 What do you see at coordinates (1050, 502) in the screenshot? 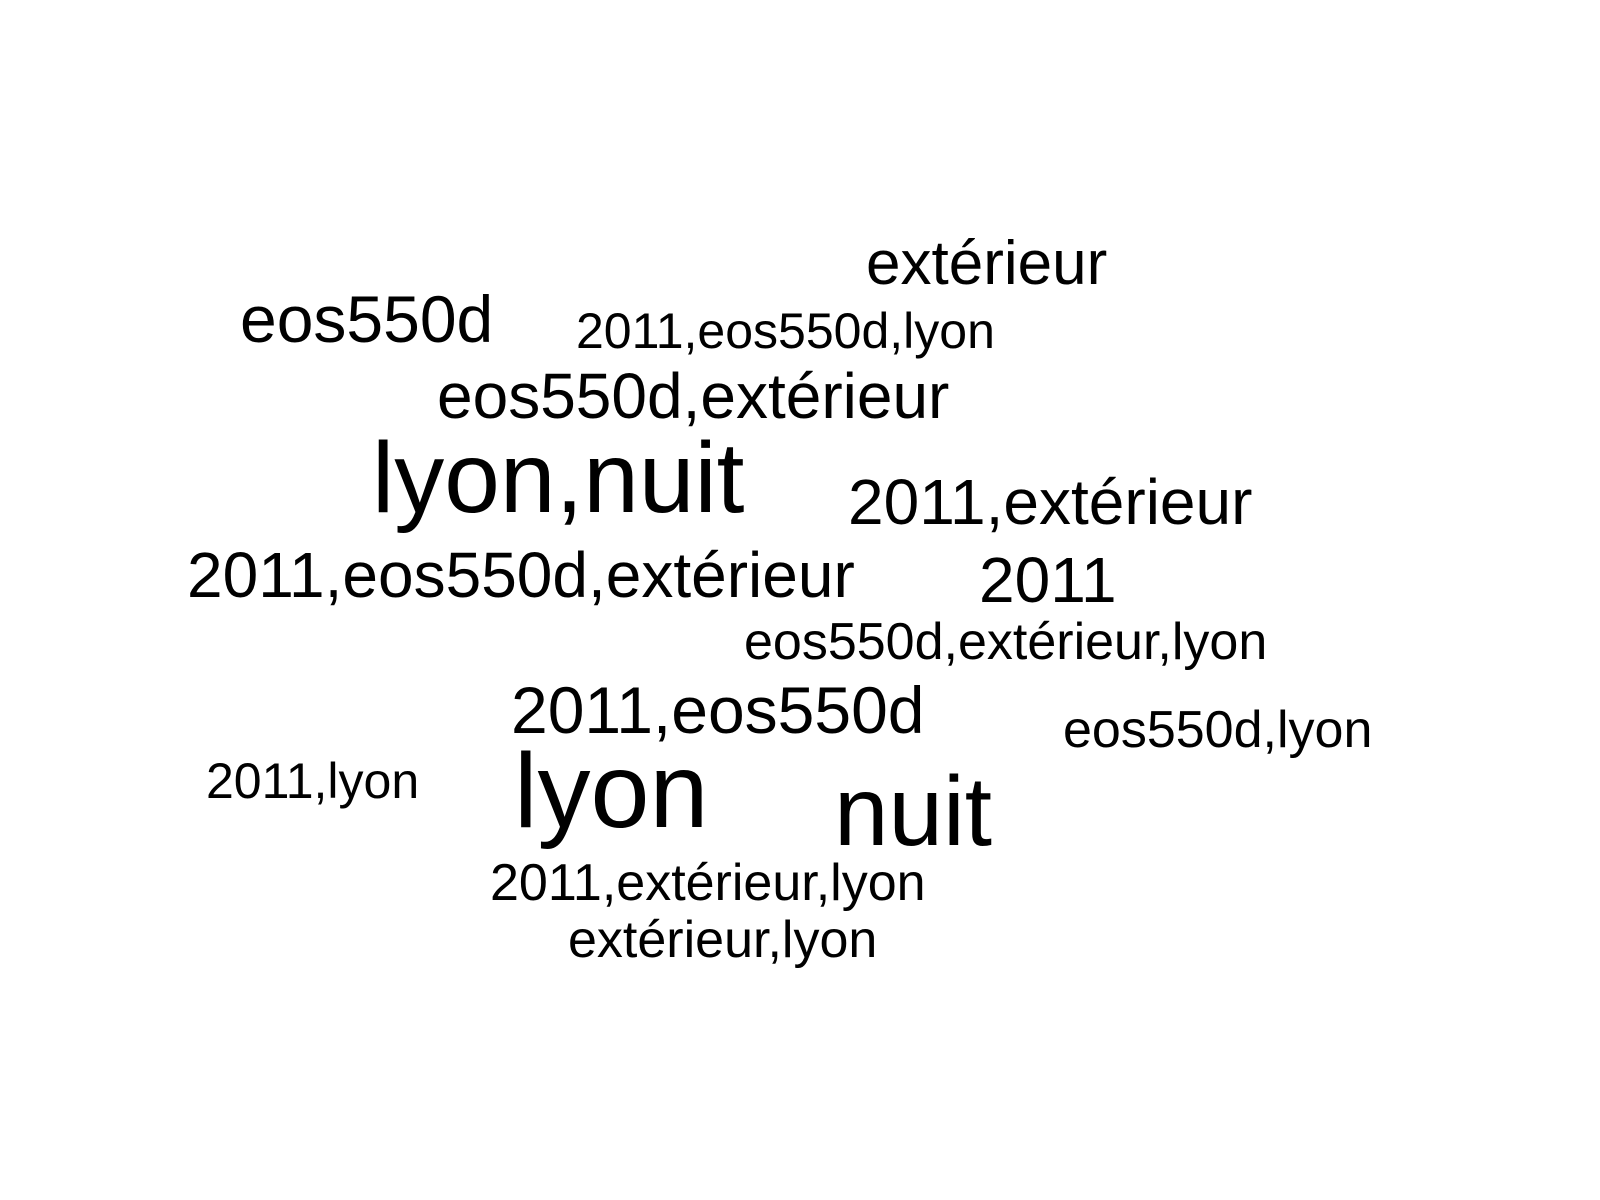
I see `word-2011-exterieur: 2011,extérieur` at bounding box center [1050, 502].